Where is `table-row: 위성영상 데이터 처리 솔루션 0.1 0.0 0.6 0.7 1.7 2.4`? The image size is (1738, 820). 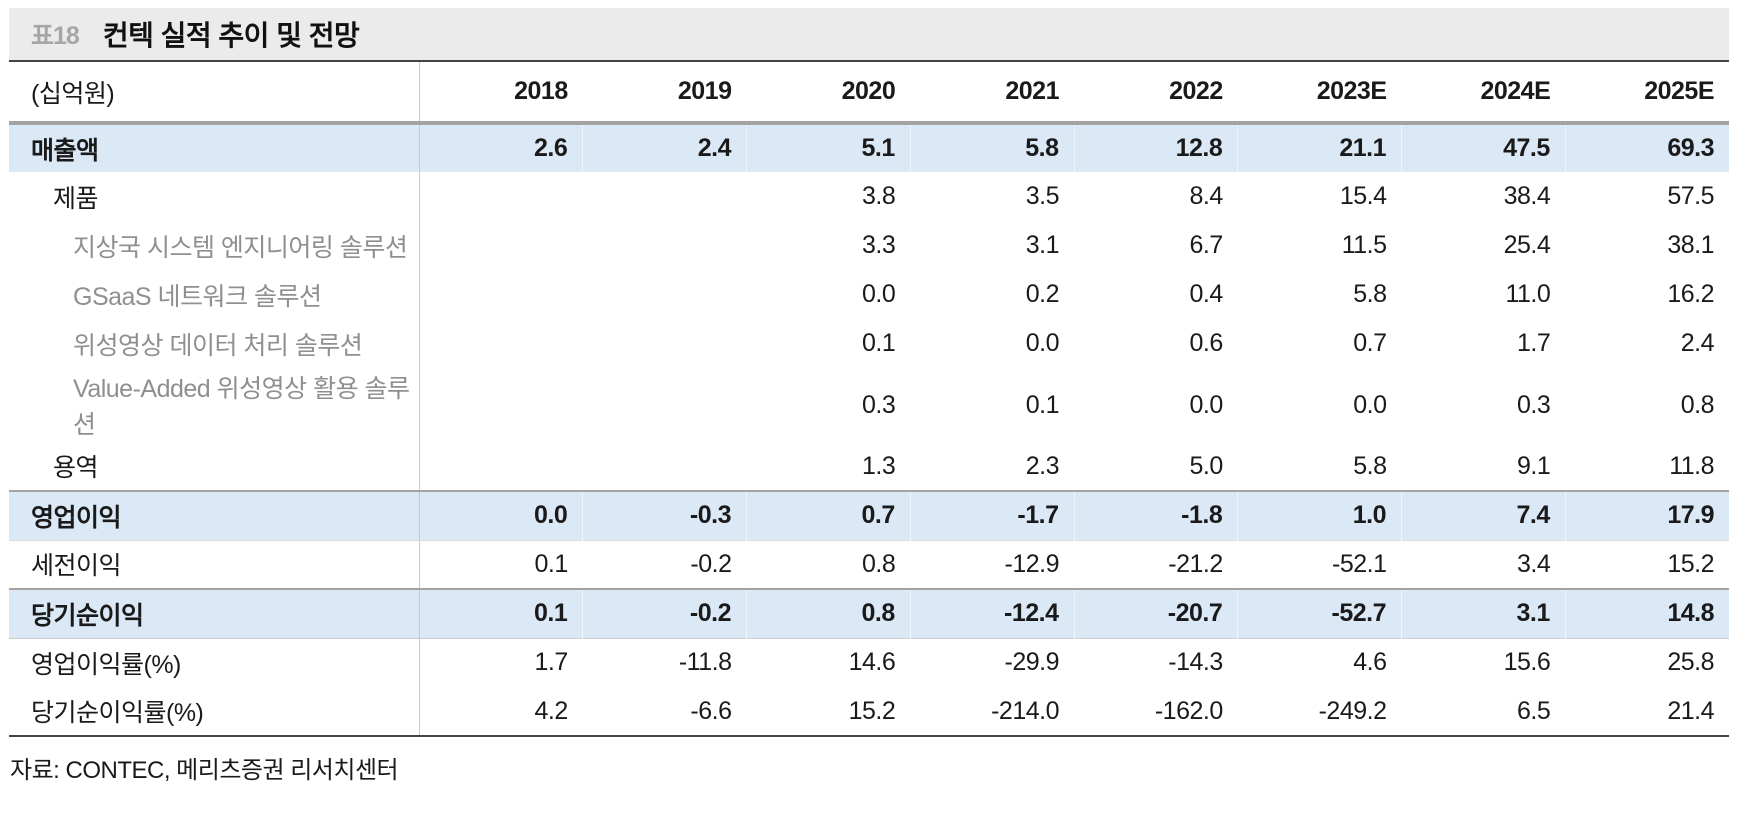 table-row: 위성영상 데이터 처리 솔루션 0.1 0.0 0.6 0.7 1.7 2.4 is located at coordinates (869, 343).